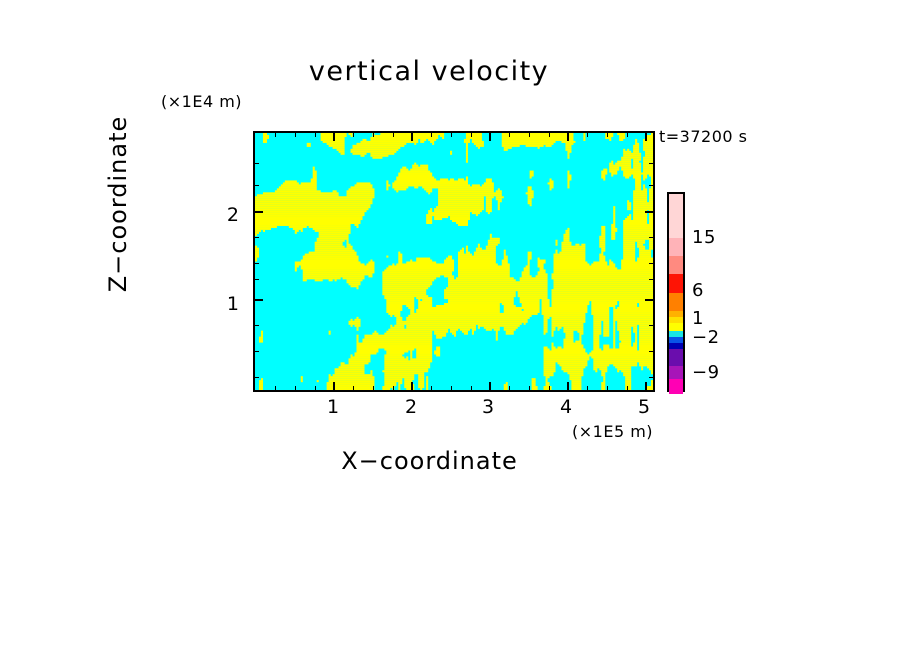 The width and height of the screenshot is (904, 654). I want to click on colorbar-tick-label: −9, so click(706, 372).